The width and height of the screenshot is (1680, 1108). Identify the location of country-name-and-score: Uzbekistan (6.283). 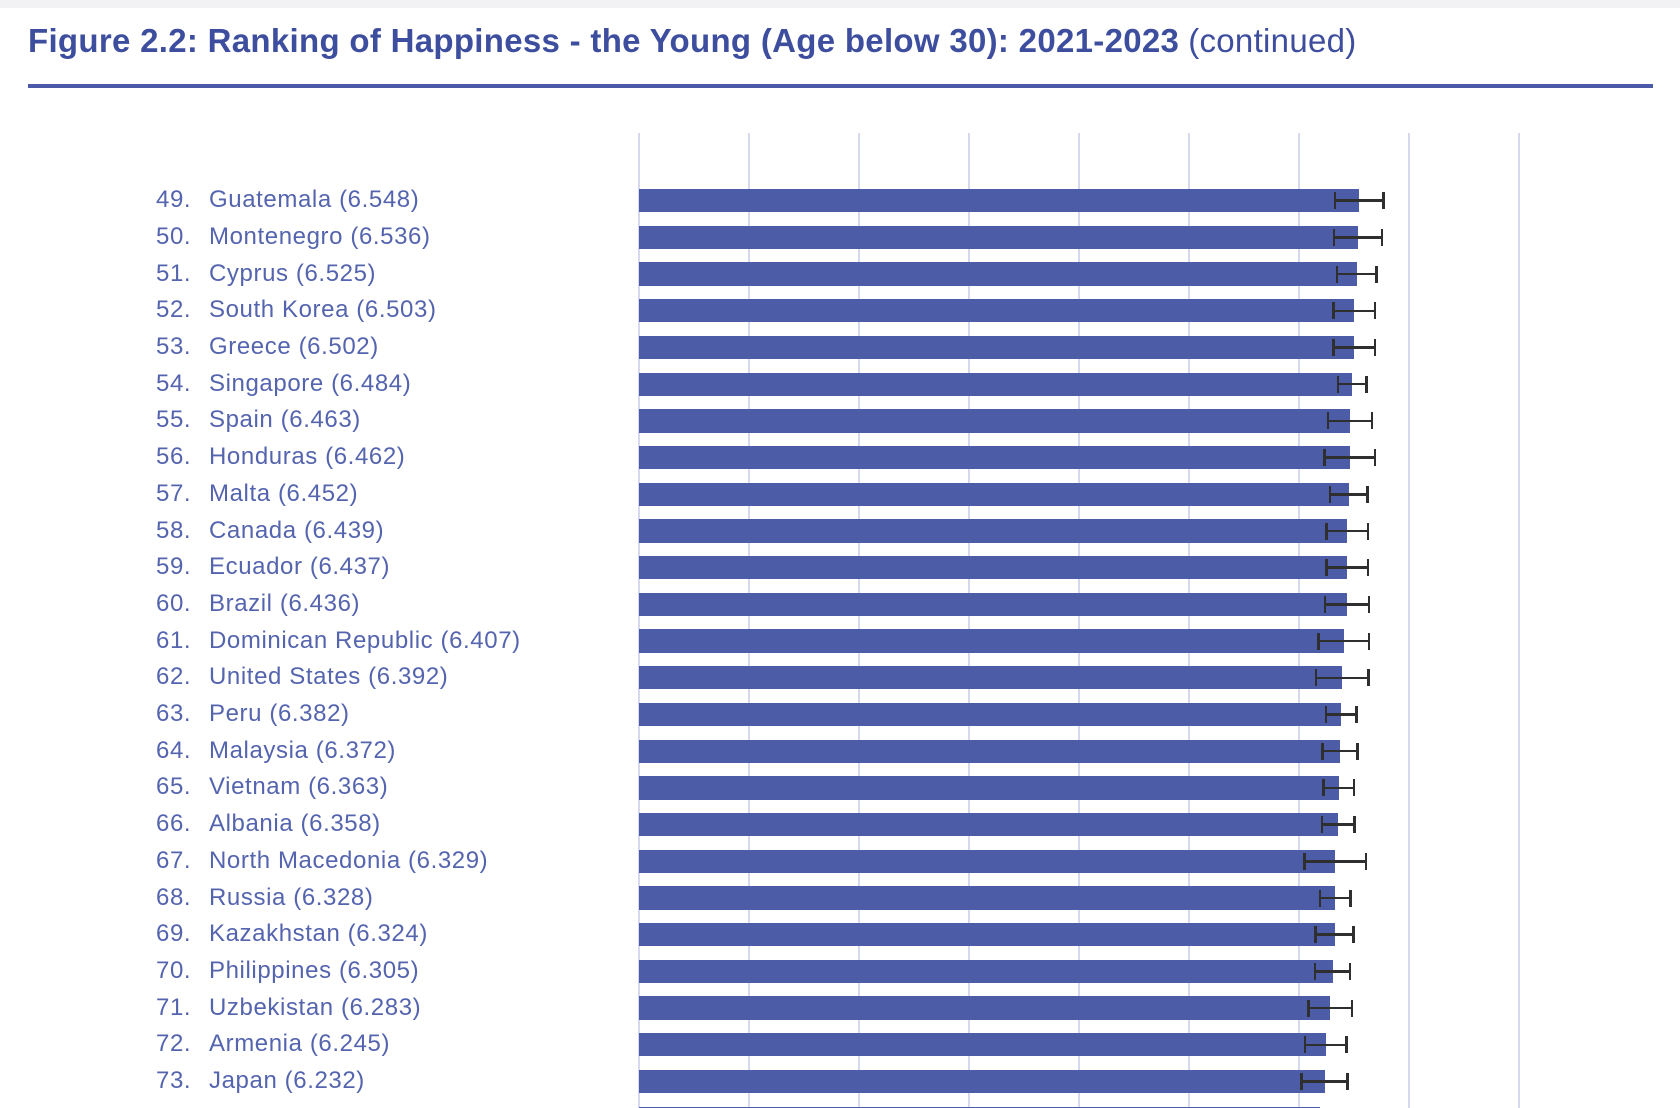
(315, 1007).